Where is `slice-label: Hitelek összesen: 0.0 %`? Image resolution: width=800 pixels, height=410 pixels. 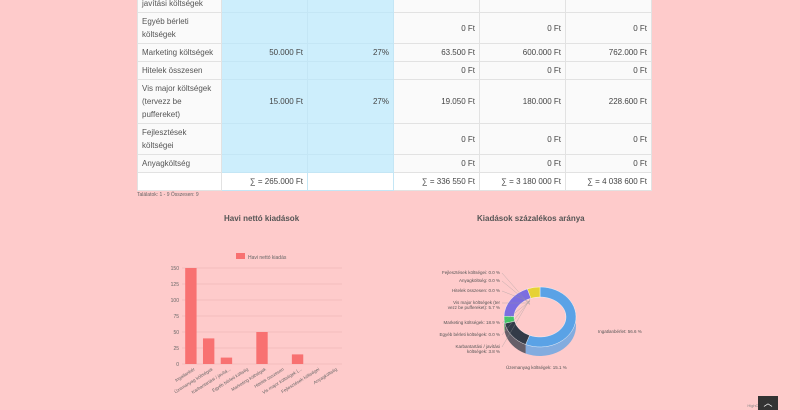
slice-label: Hitelek összesen: 0.0 % is located at coordinates (476, 290).